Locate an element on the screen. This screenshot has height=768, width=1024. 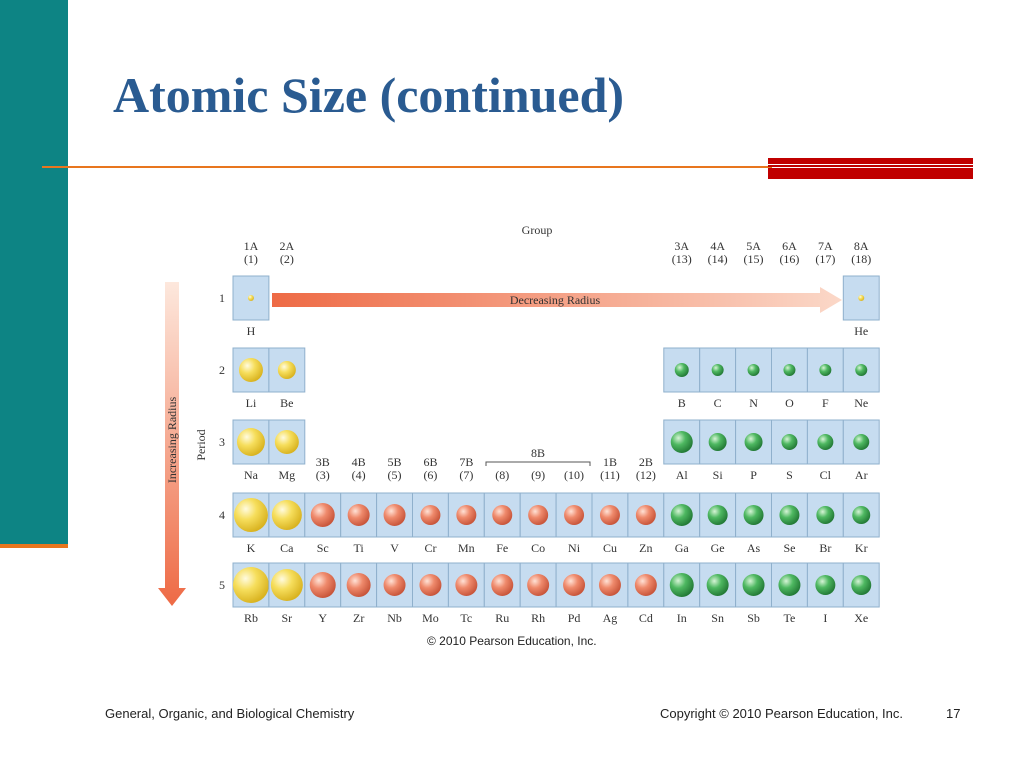
element-cell-v: V is located at coordinates (395, 523).